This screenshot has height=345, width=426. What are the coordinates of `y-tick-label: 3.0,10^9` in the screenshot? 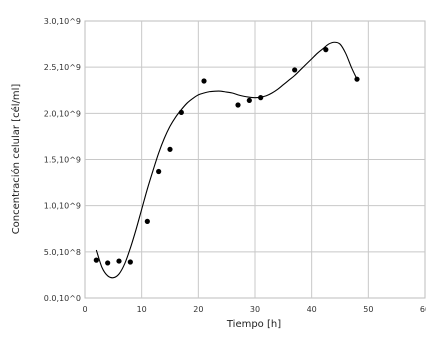 It's located at (62, 21).